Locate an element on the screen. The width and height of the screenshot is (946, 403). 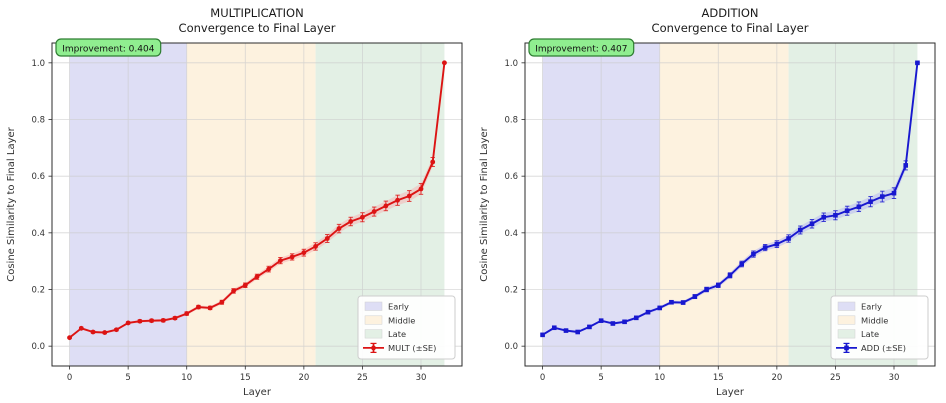
x-tick-label: 10 is located at coordinates (186, 378).